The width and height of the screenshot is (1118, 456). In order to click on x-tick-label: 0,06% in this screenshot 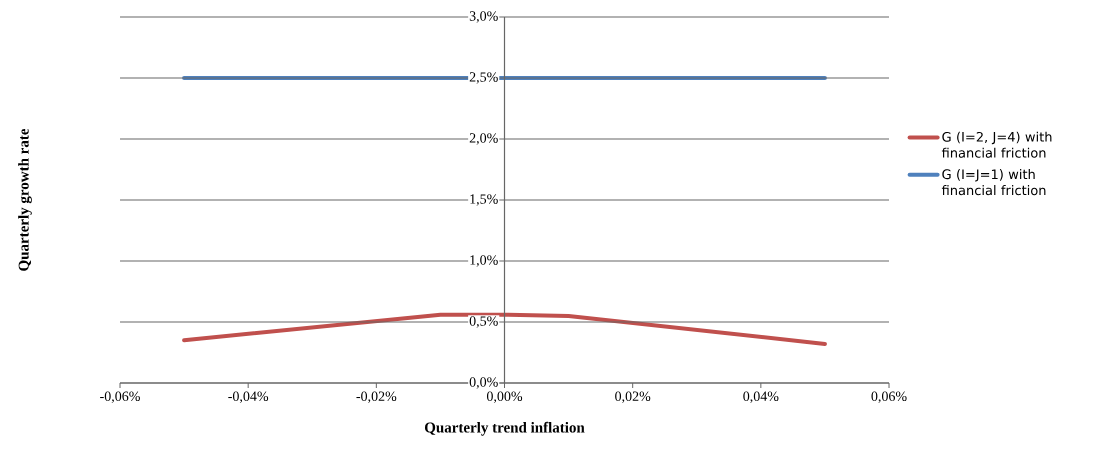, I will do `click(889, 397)`.